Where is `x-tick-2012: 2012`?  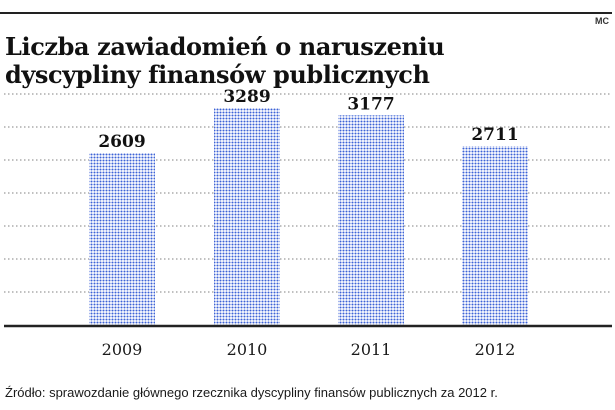 x-tick-2012: 2012 is located at coordinates (495, 349).